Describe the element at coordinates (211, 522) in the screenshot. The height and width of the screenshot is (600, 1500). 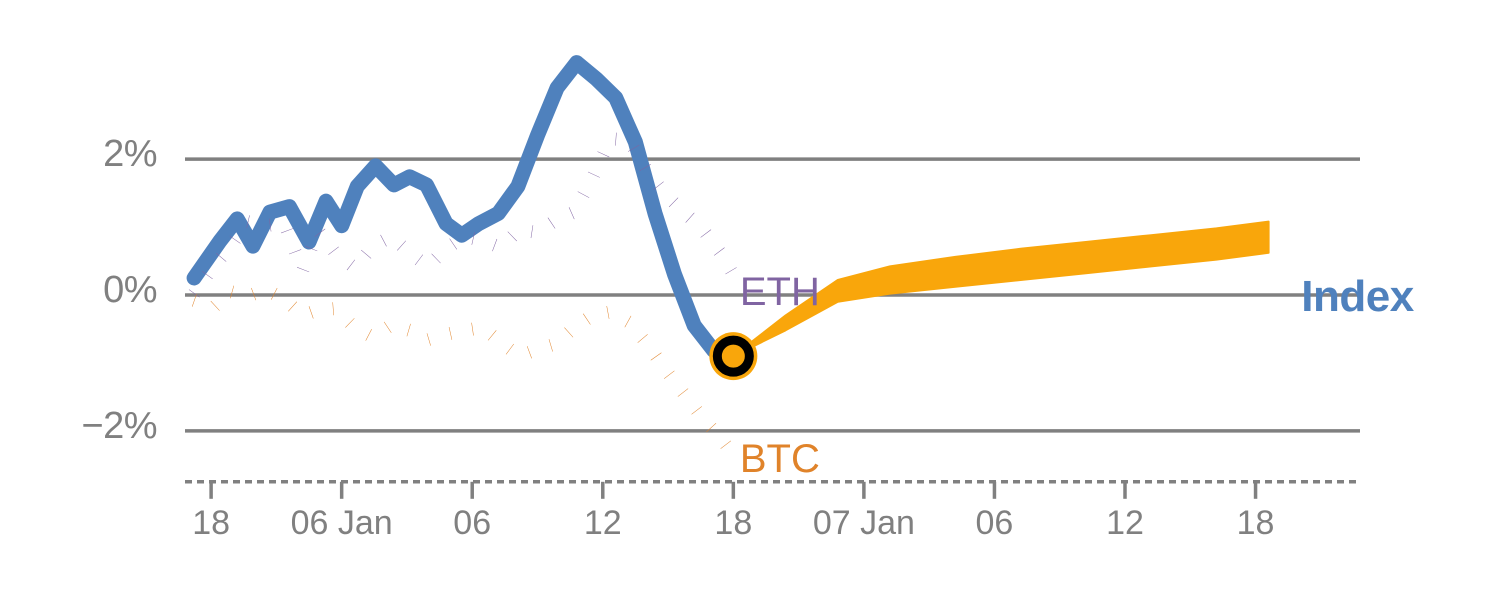
I see `x-tick-label-0: 18` at that location.